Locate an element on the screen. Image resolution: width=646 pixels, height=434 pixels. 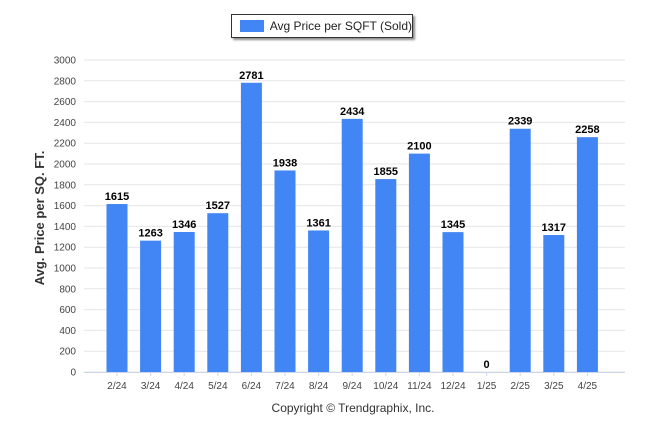
legend: Avg Price per SQFT (Sold) is located at coordinates (322, 26).